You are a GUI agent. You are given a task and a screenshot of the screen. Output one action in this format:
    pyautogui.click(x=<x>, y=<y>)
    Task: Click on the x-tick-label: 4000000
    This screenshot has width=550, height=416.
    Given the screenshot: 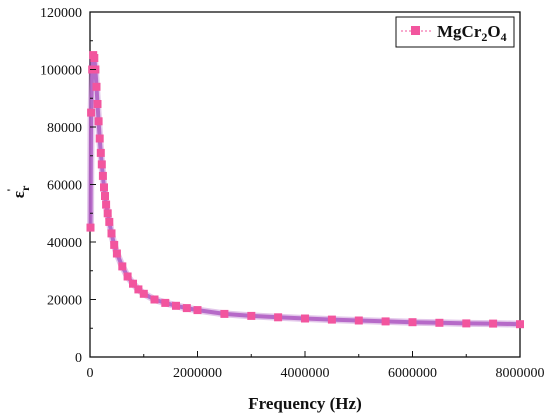 What is the action you would take?
    pyautogui.click(x=305, y=373)
    